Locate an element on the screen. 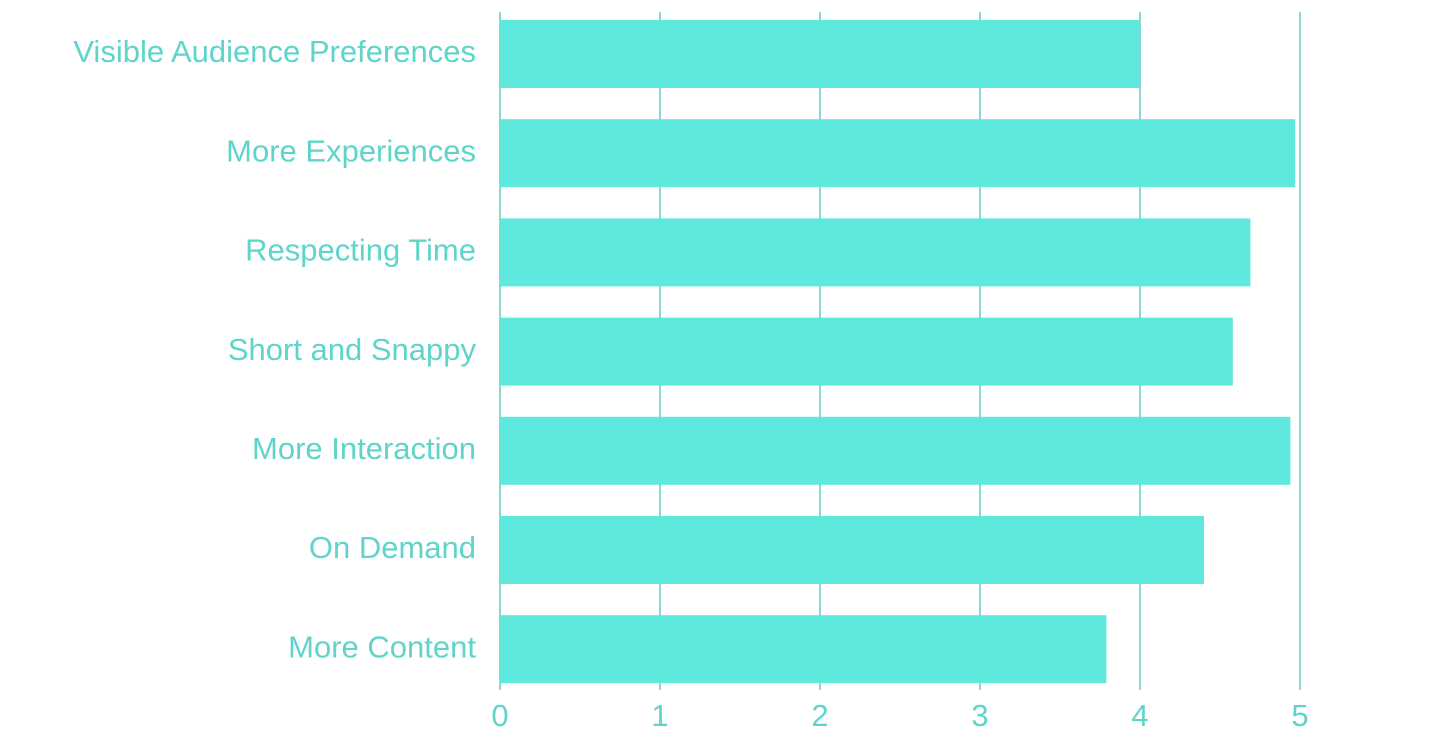 The image size is (1446, 732). y-tick-label: Short and Snappy is located at coordinates (352, 349).